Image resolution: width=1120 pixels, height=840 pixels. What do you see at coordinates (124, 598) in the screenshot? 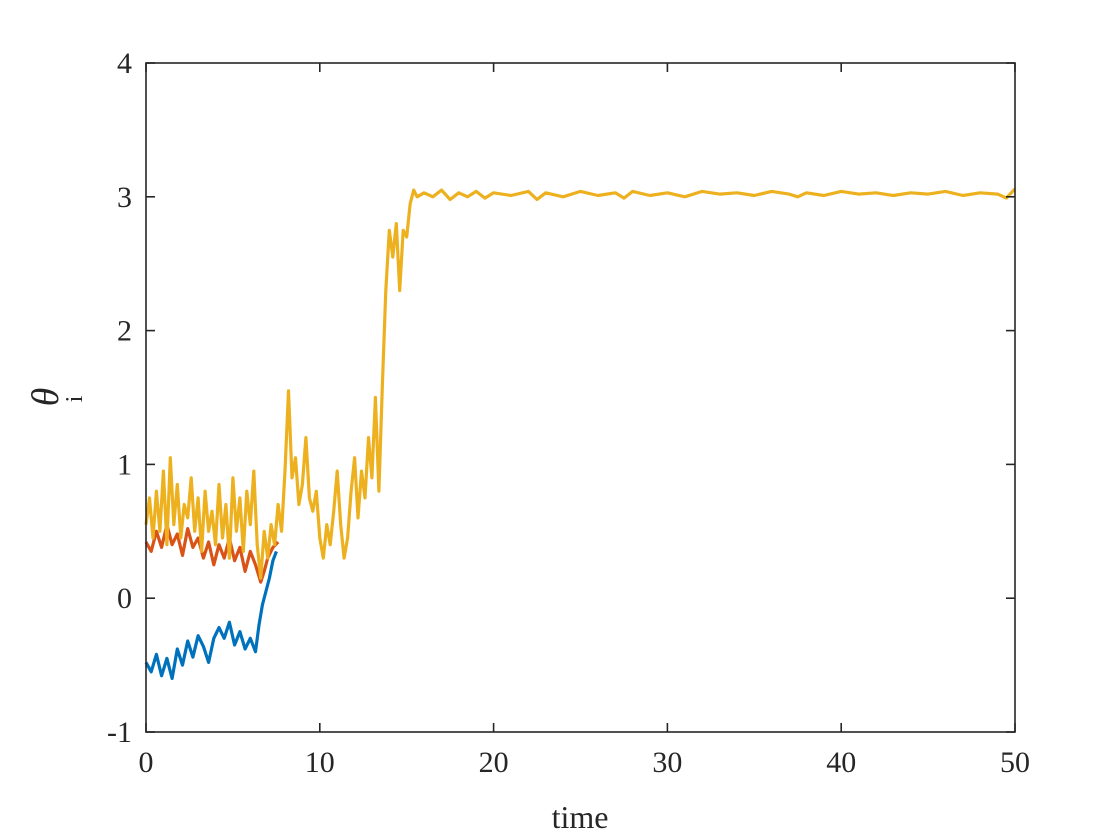
I see `y-tick-label: 0` at bounding box center [124, 598].